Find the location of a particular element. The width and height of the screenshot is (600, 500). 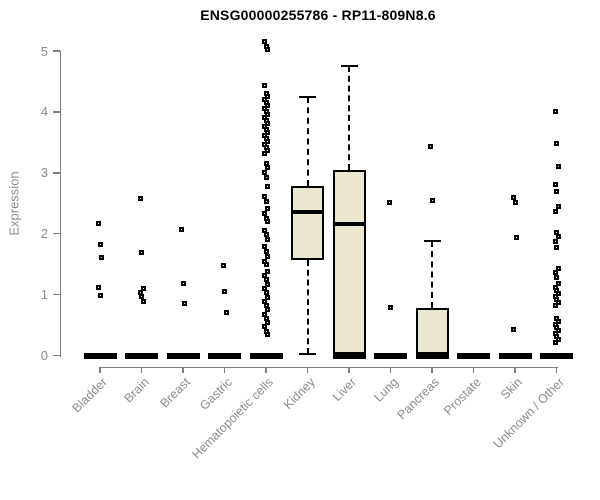

y-axis-tick-label: 2 is located at coordinates (44, 234).